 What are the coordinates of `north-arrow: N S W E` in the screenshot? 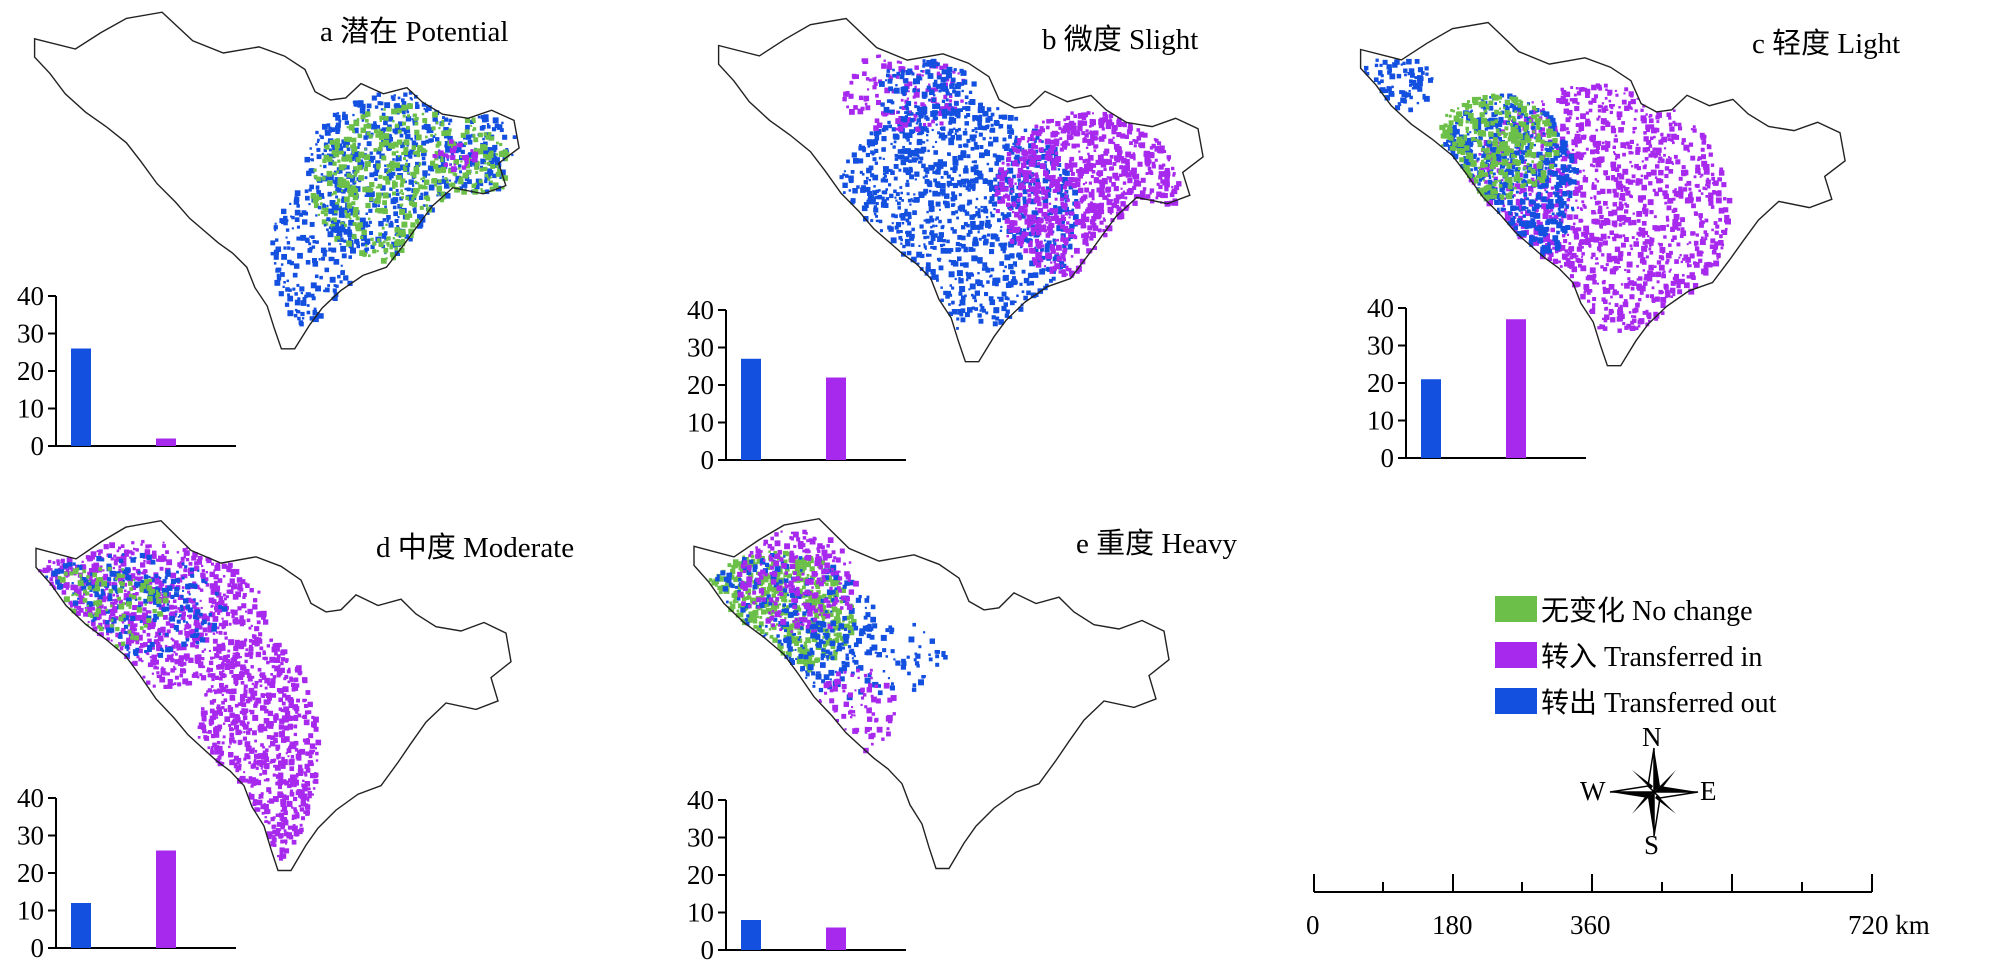 It's located at (1655, 792).